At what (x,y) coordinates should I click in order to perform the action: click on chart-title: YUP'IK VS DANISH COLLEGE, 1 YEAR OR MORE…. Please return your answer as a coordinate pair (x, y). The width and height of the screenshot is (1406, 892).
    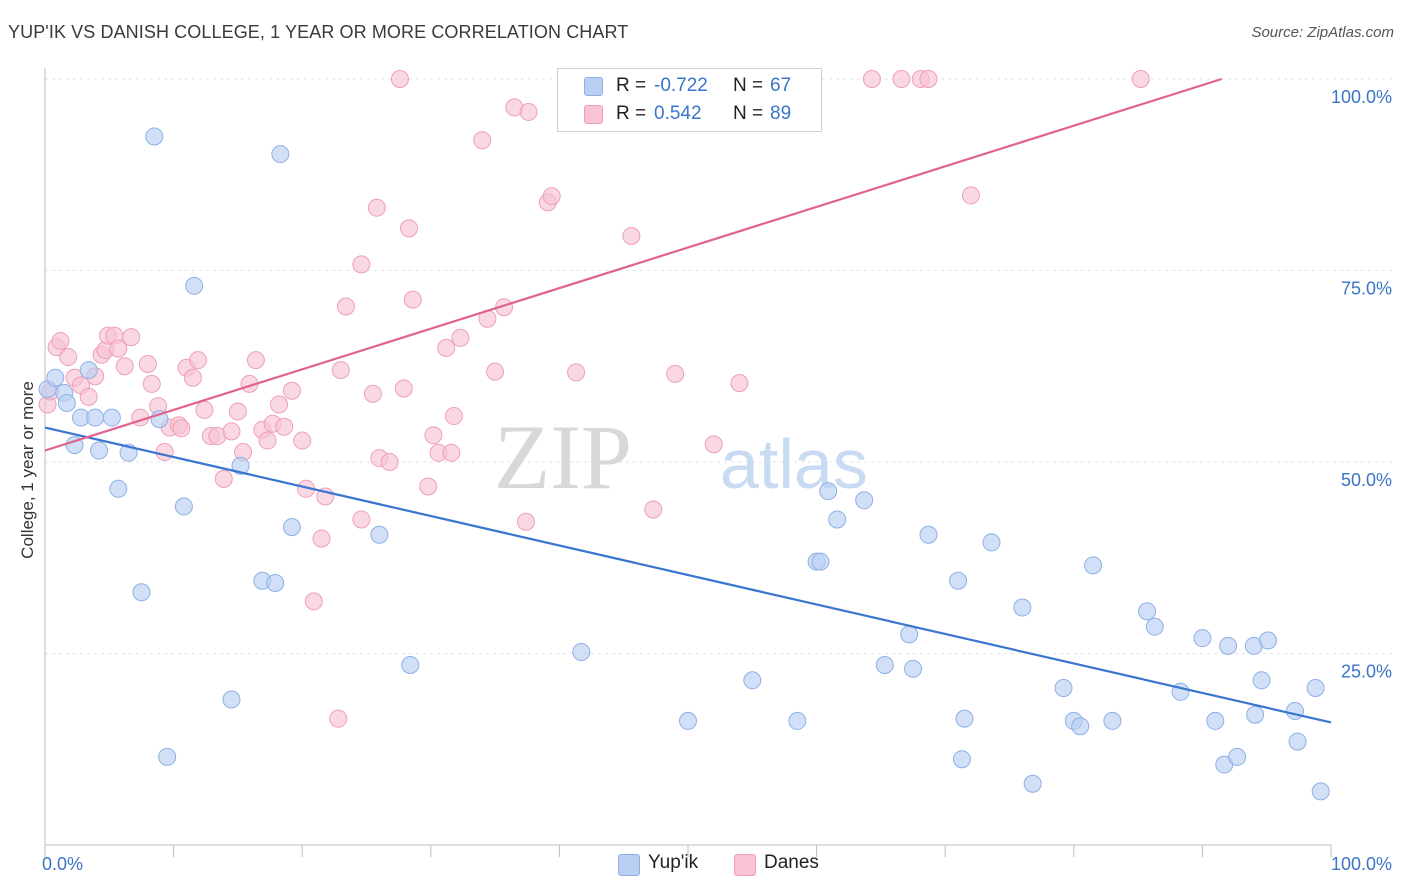
    Looking at the image, I should click on (318, 32).